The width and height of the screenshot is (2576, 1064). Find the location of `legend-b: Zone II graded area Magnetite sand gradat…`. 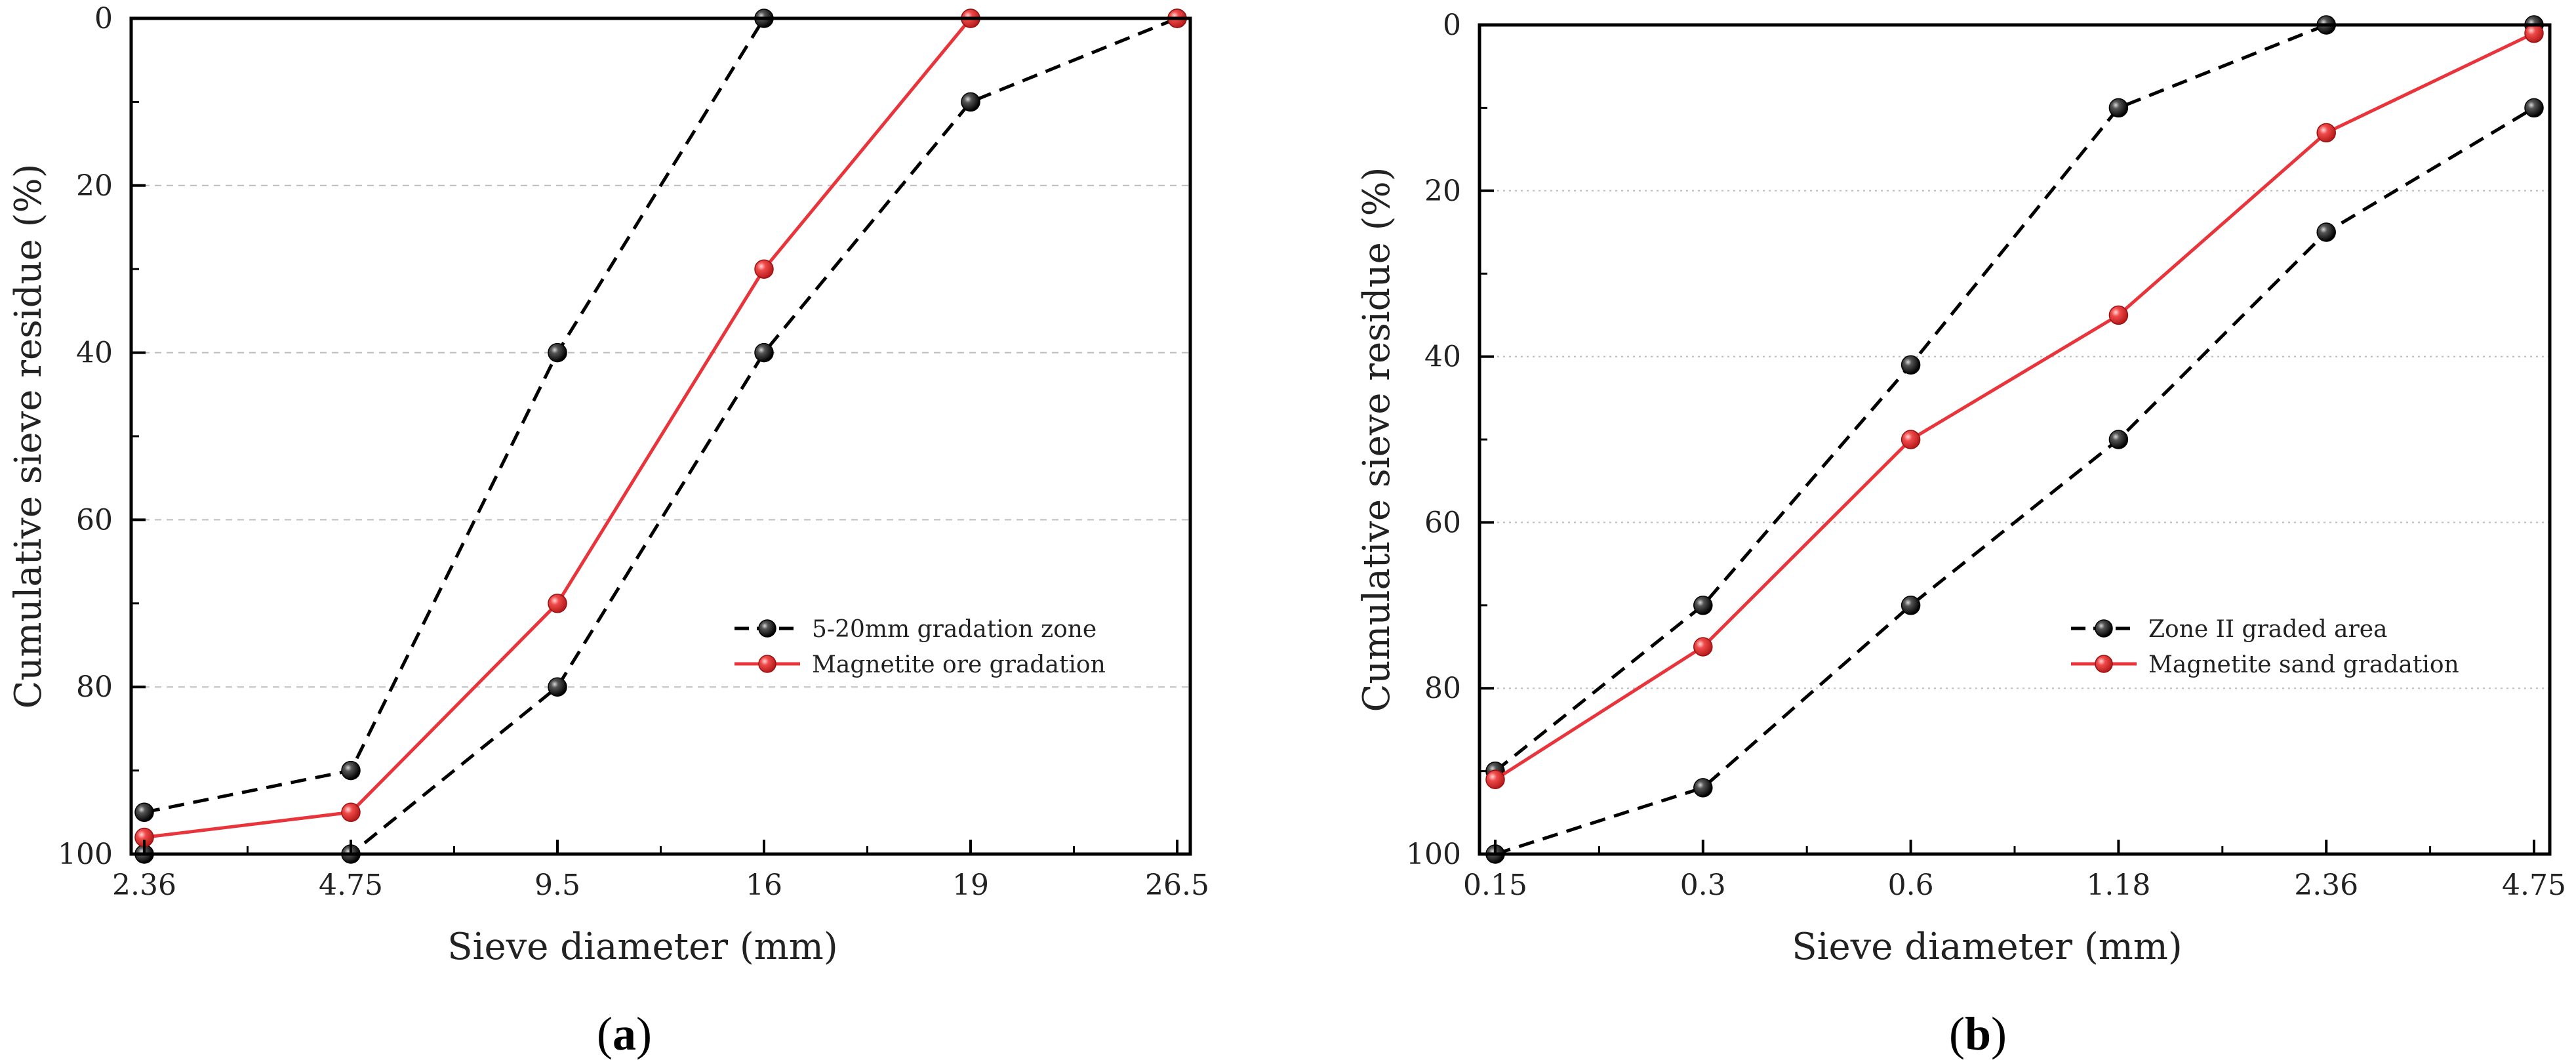

legend-b: Zone II graded area Magnetite sand gradat… is located at coordinates (2265, 647).